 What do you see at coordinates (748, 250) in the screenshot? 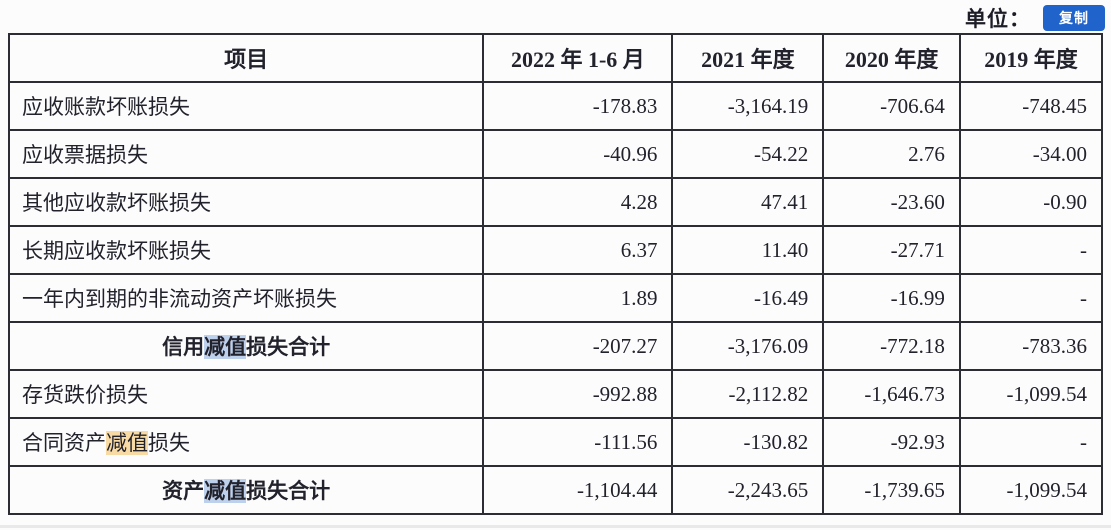
I see `value-cell: 11.40` at bounding box center [748, 250].